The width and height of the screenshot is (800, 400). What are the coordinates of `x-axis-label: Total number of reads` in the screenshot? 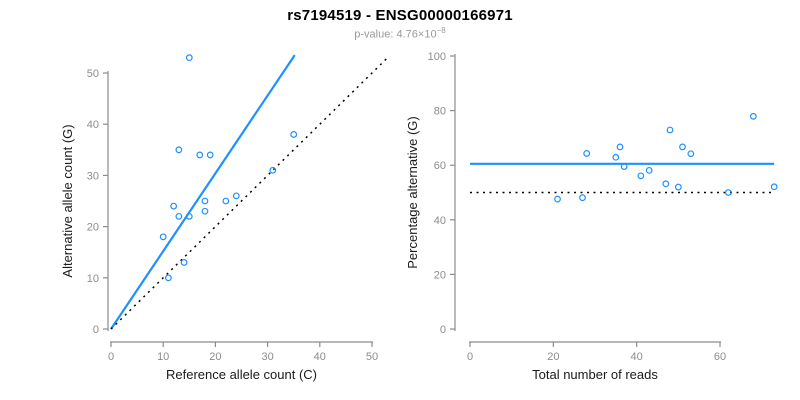 It's located at (595, 374).